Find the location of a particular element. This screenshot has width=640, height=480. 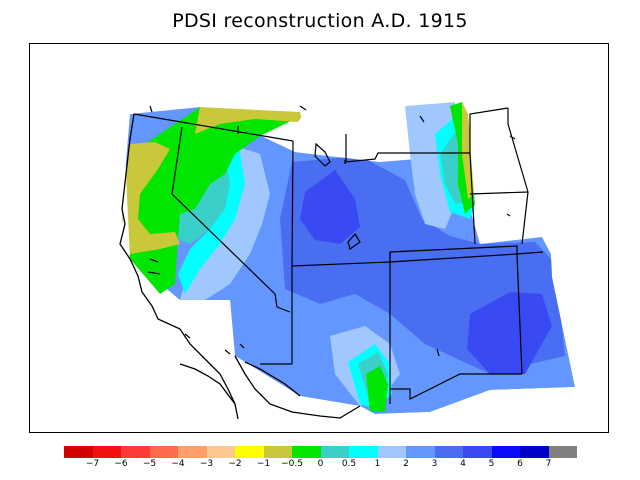

field-deep-blue-utah is located at coordinates (330, 207).